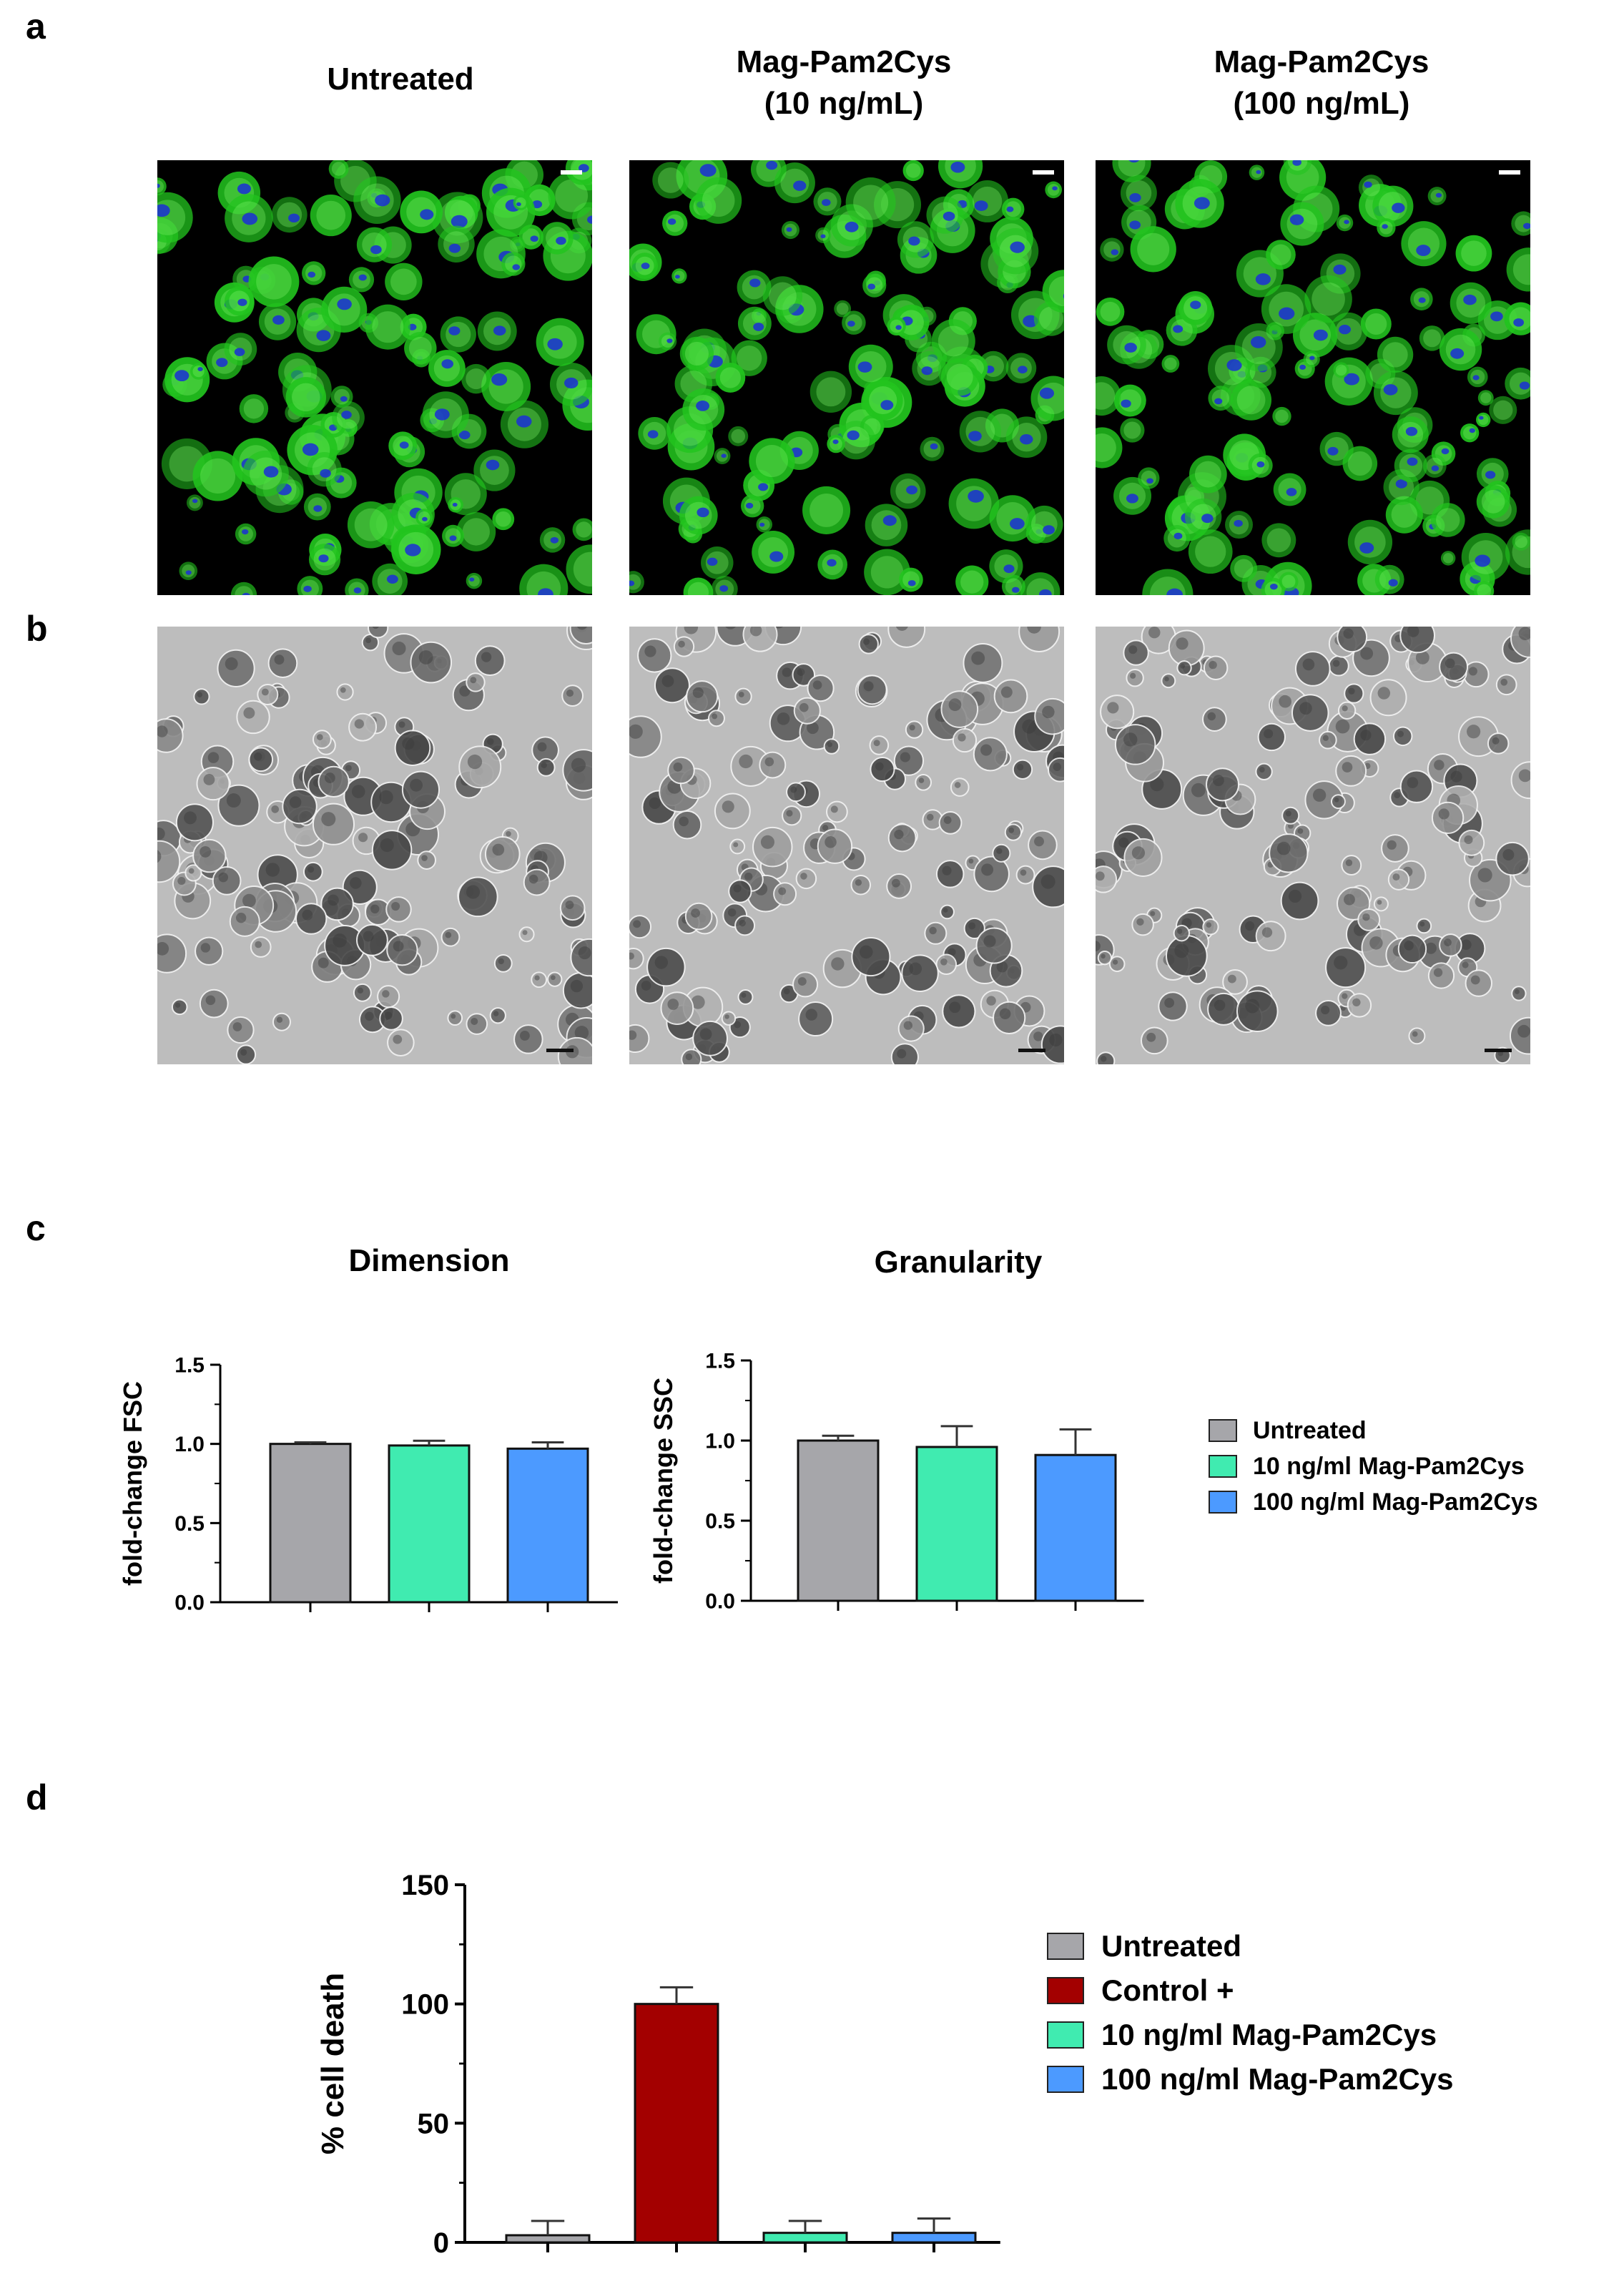 This screenshot has width=1624, height=2271. I want to click on column-title-untreated: Untreated, so click(400, 79).